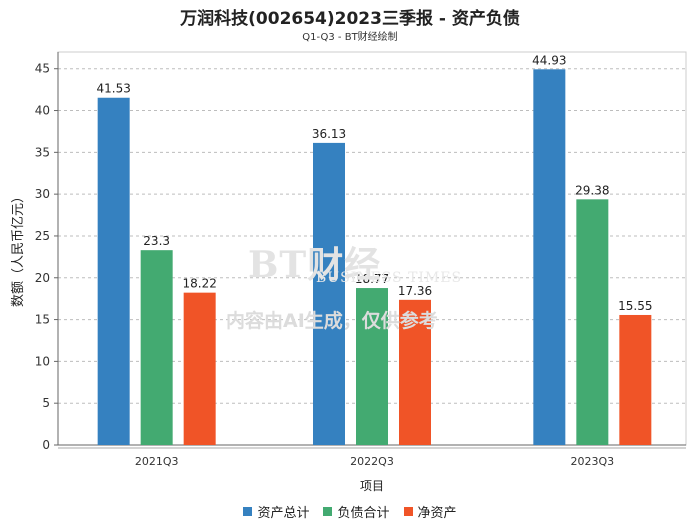 The width and height of the screenshot is (700, 524). I want to click on legend-item: 负债合计, so click(356, 511).